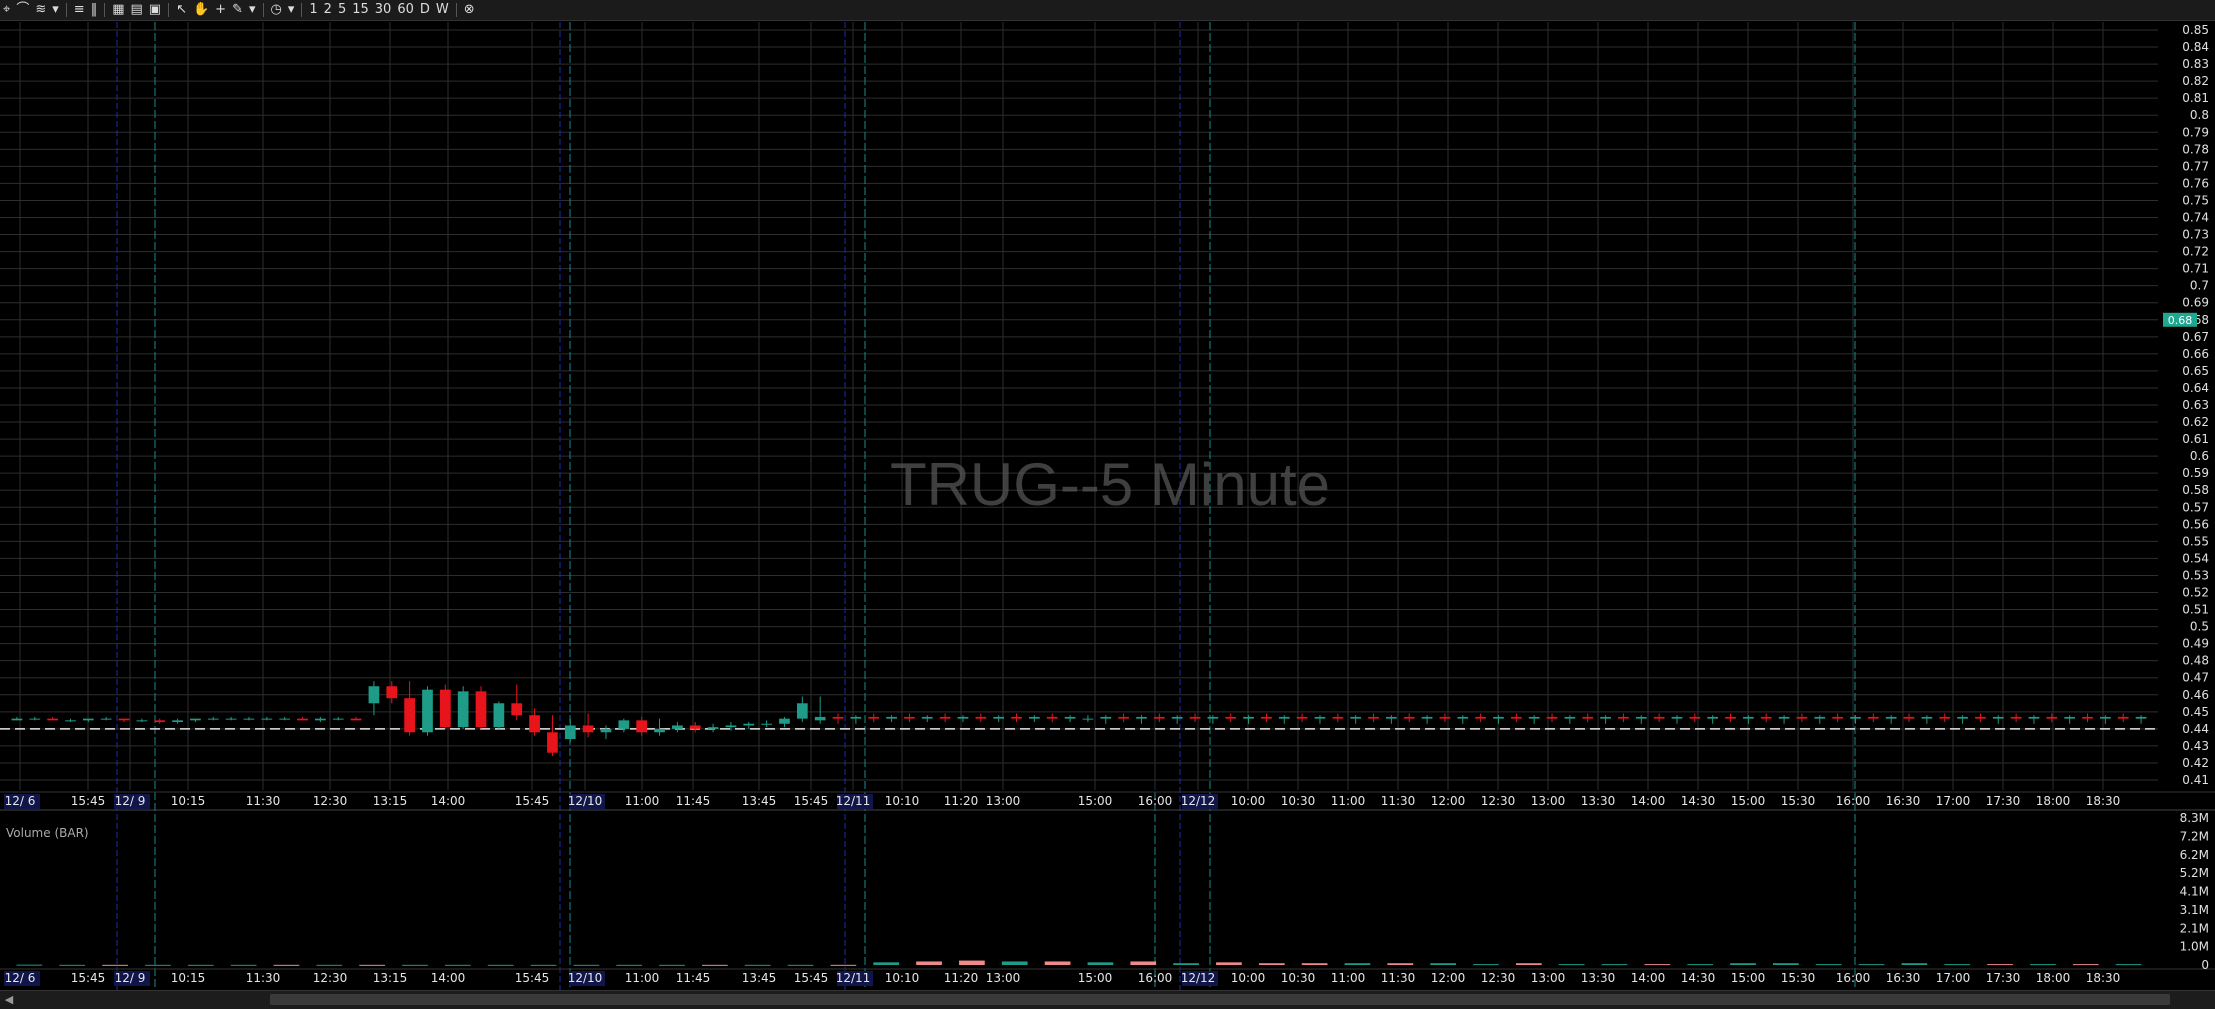 This screenshot has width=2215, height=1009. Describe the element at coordinates (327, 9) in the screenshot. I see `period-button: 2` at that location.